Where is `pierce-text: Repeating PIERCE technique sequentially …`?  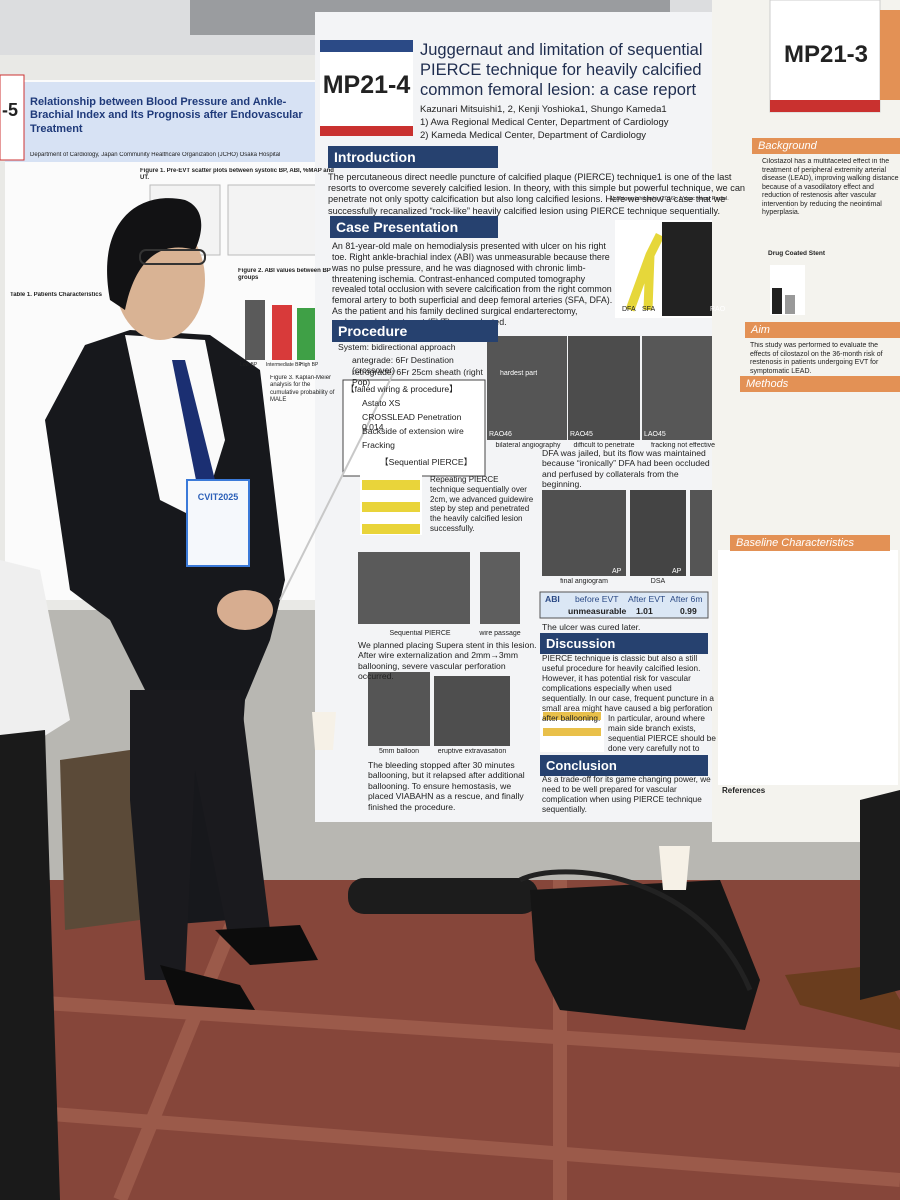 pierce-text: Repeating PIERCE technique sequentially … is located at coordinates (482, 504).